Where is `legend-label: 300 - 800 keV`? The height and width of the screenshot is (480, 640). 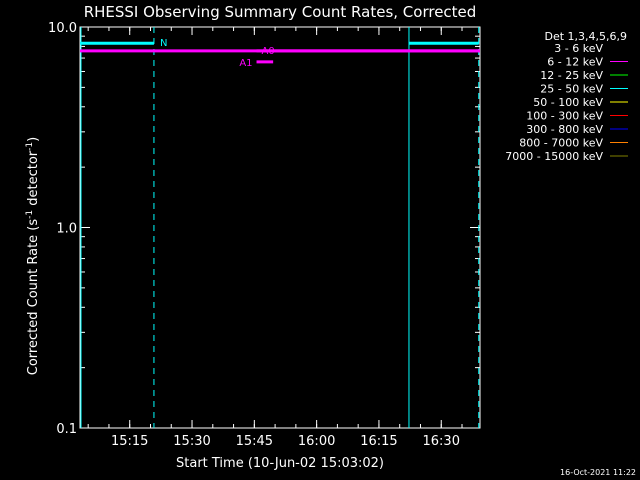 legend-label: 300 - 800 keV is located at coordinates (564, 129).